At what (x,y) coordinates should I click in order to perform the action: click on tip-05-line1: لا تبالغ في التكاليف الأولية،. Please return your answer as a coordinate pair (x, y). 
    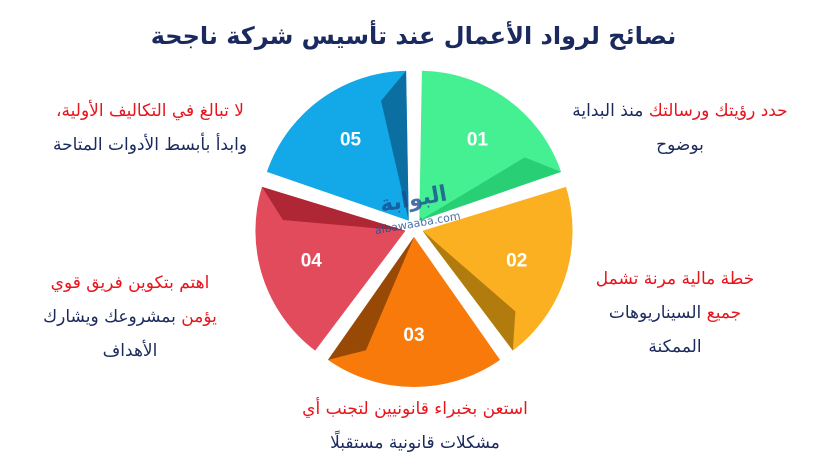
    Looking at the image, I should click on (150, 111).